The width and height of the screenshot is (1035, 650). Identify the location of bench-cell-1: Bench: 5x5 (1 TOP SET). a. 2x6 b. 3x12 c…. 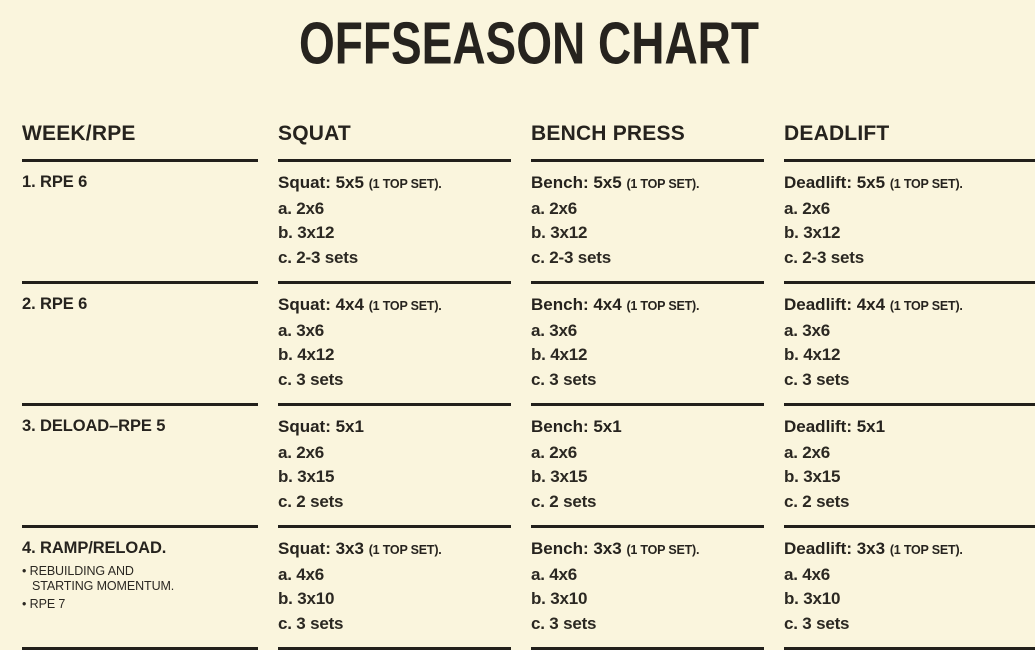
(647, 223).